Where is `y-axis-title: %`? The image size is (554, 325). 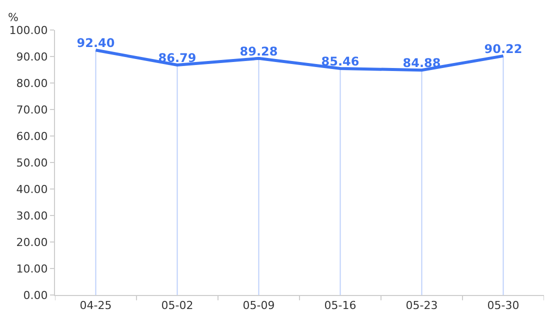 y-axis-title: % is located at coordinates (13, 17).